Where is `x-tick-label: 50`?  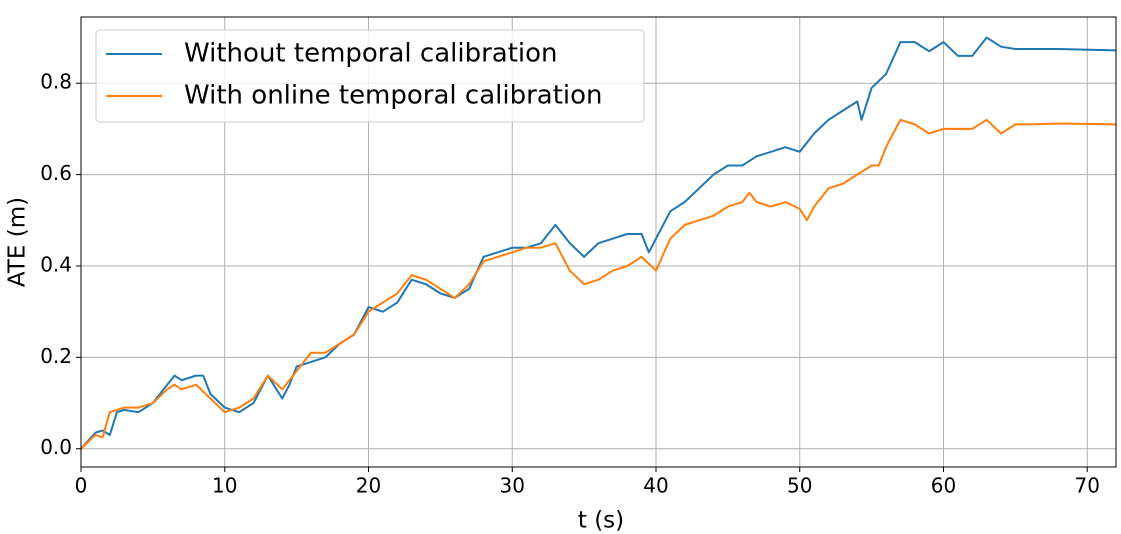
x-tick-label: 50 is located at coordinates (799, 486).